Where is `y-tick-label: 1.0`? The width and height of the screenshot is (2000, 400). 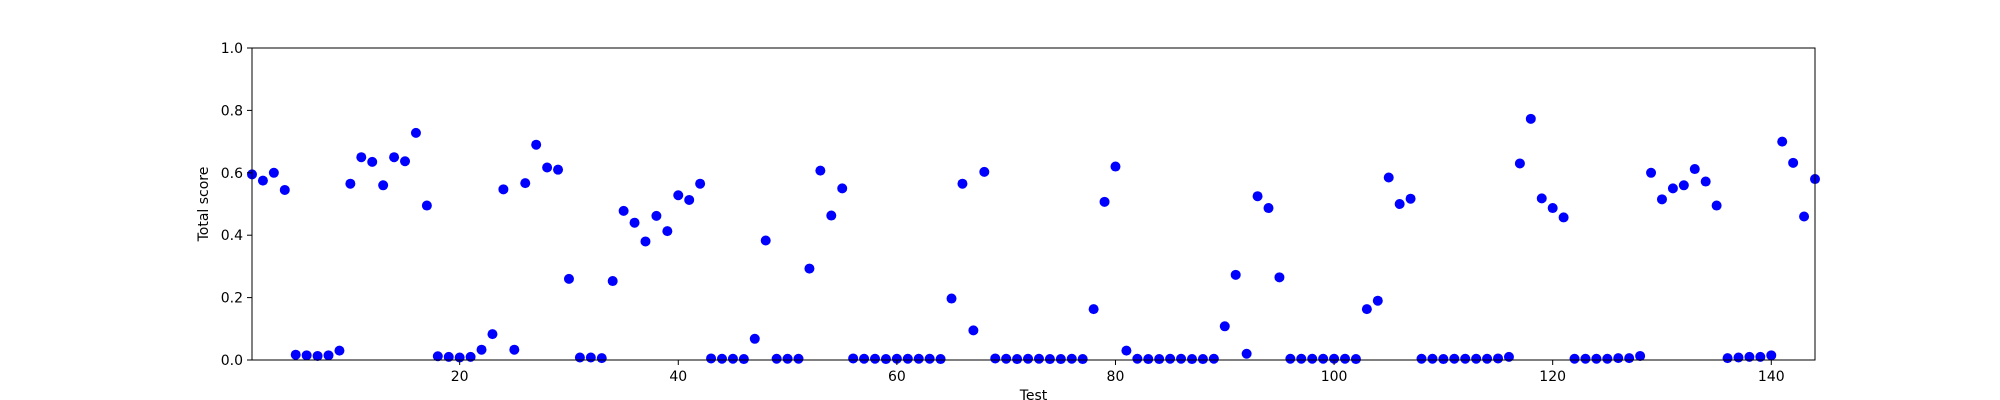
y-tick-label: 1.0 is located at coordinates (232, 49).